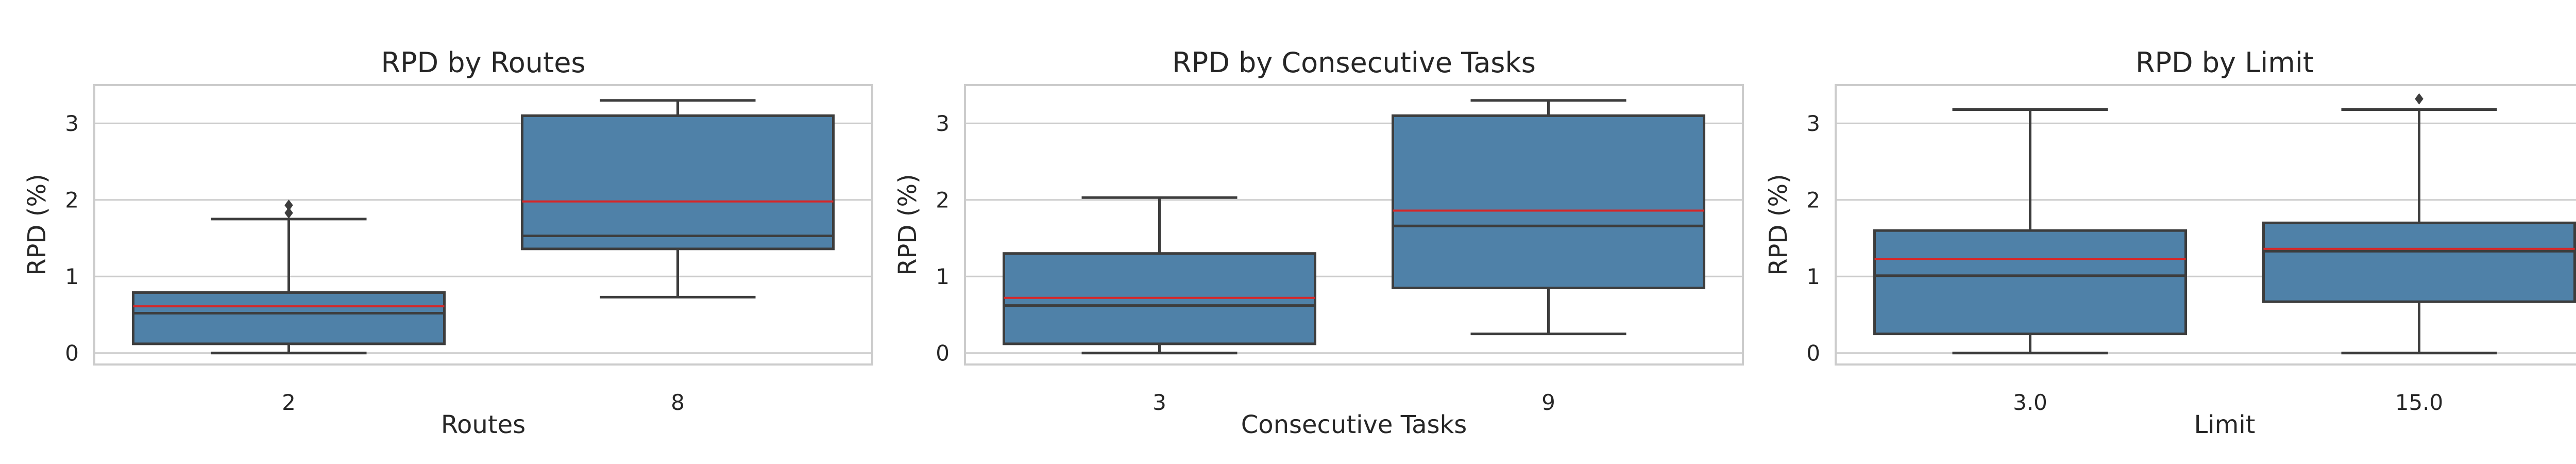 The image size is (2576, 464). I want to click on box-15.0, so click(2419, 224).